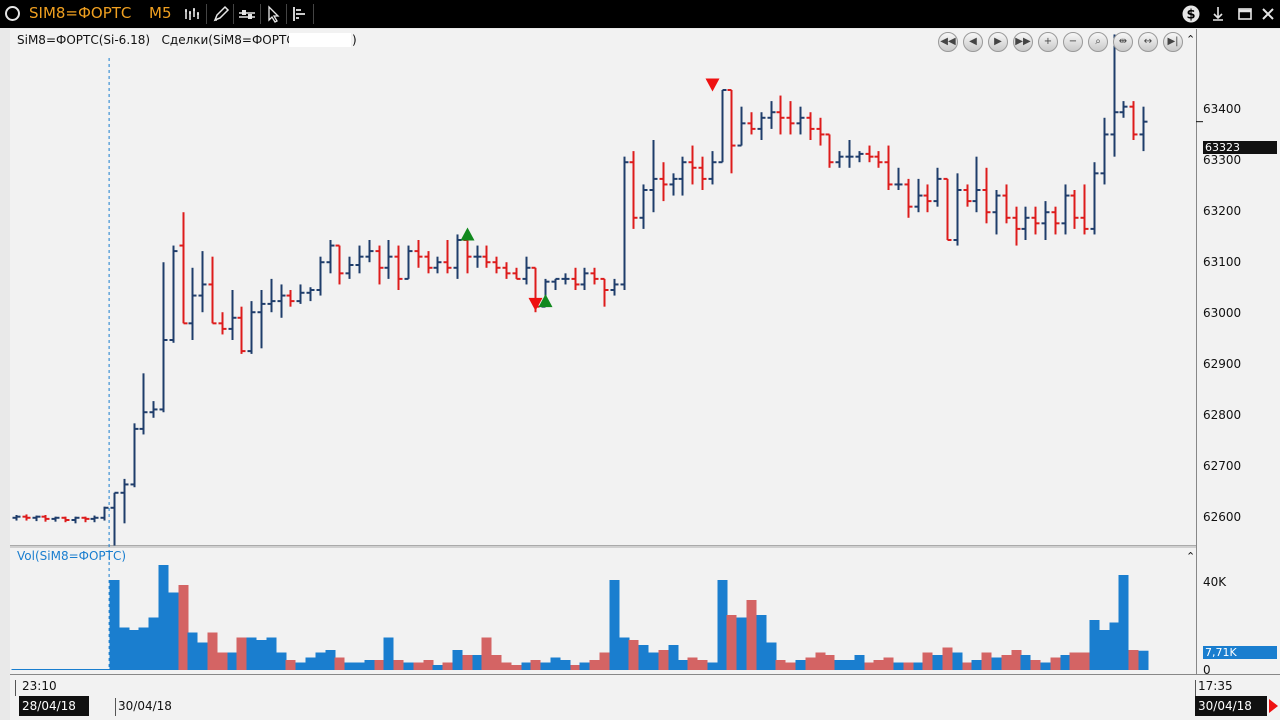 Image resolution: width=1280 pixels, height=720 pixels. What do you see at coordinates (1023, 42) in the screenshot?
I see `scroll-end-icon: ▶▶` at bounding box center [1023, 42].